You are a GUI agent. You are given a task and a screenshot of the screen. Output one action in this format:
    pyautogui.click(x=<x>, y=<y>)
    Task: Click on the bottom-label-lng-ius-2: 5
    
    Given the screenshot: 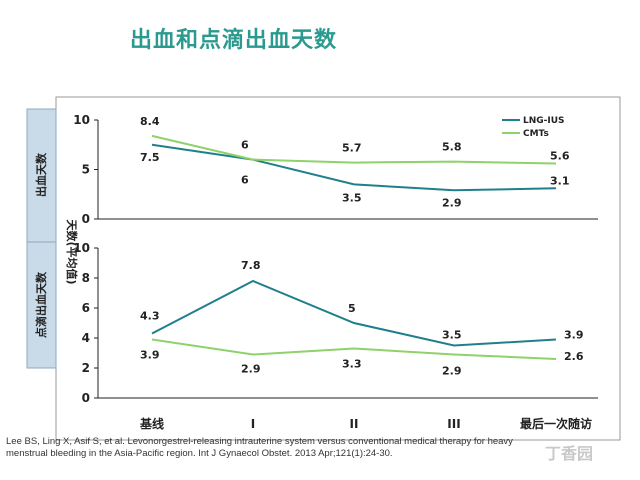 What is the action you would take?
    pyautogui.click(x=352, y=308)
    